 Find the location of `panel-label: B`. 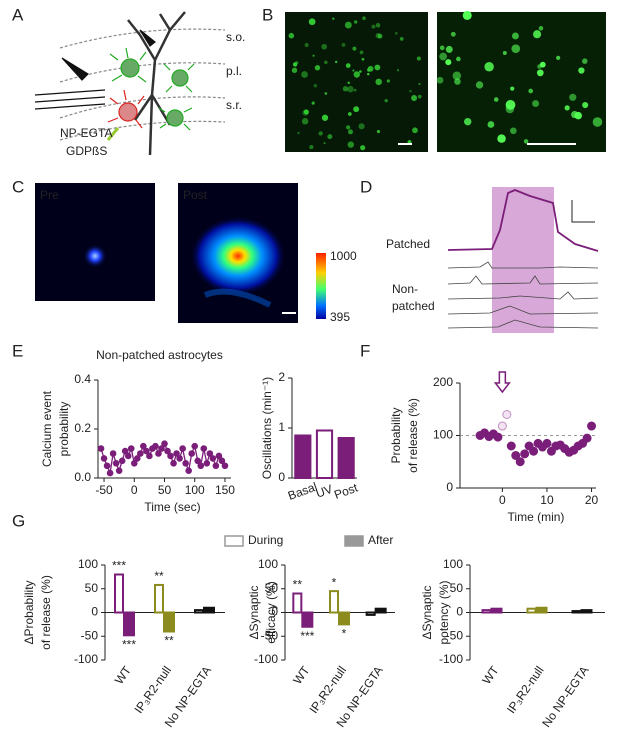

panel-label: B is located at coordinates (267, 14).